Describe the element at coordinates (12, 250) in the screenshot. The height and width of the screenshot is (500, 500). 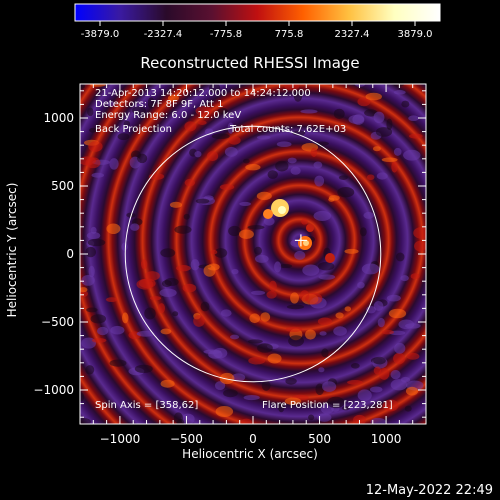
I see `y-axis-label: Heliocentric Y (arcsec)` at that location.